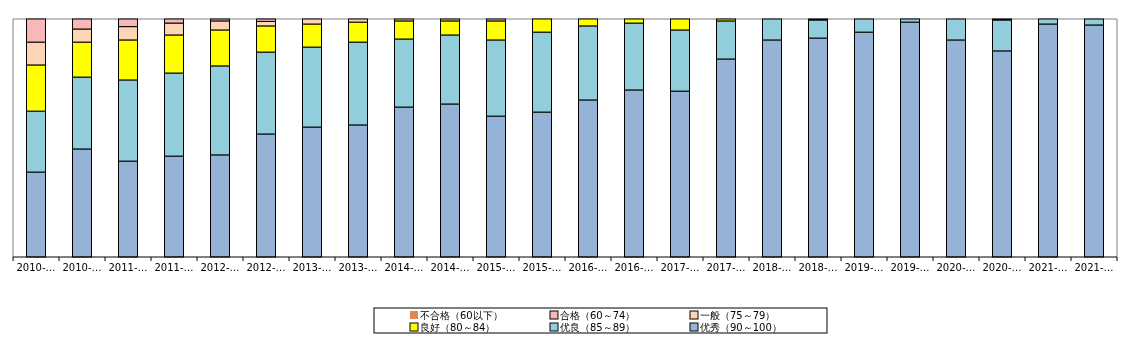 The height and width of the screenshot is (340, 1133). What do you see at coordinates (458, 327) in the screenshot?
I see `legend-label: 良好（80～84）` at bounding box center [458, 327].